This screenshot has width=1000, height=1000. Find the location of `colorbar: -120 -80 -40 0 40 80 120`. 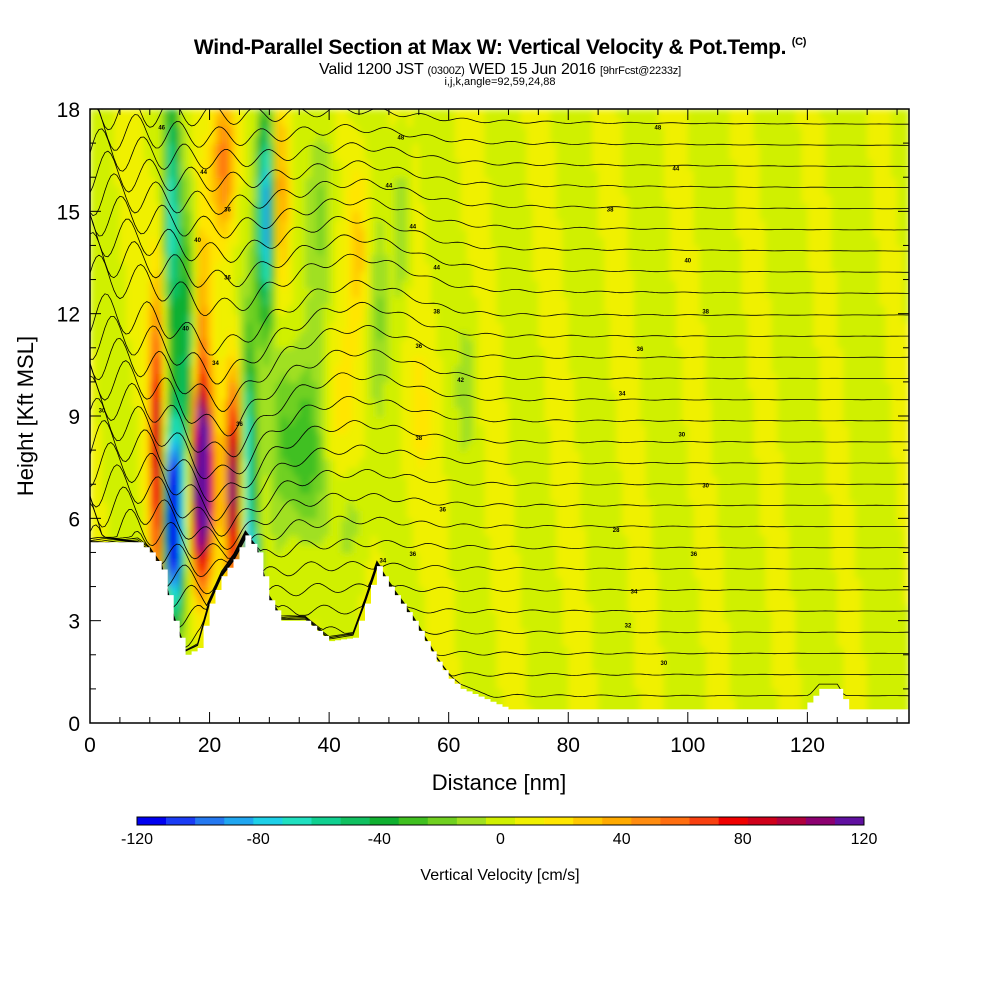

colorbar: -120 -80 -40 0 40 80 120 is located at coordinates (499, 832).